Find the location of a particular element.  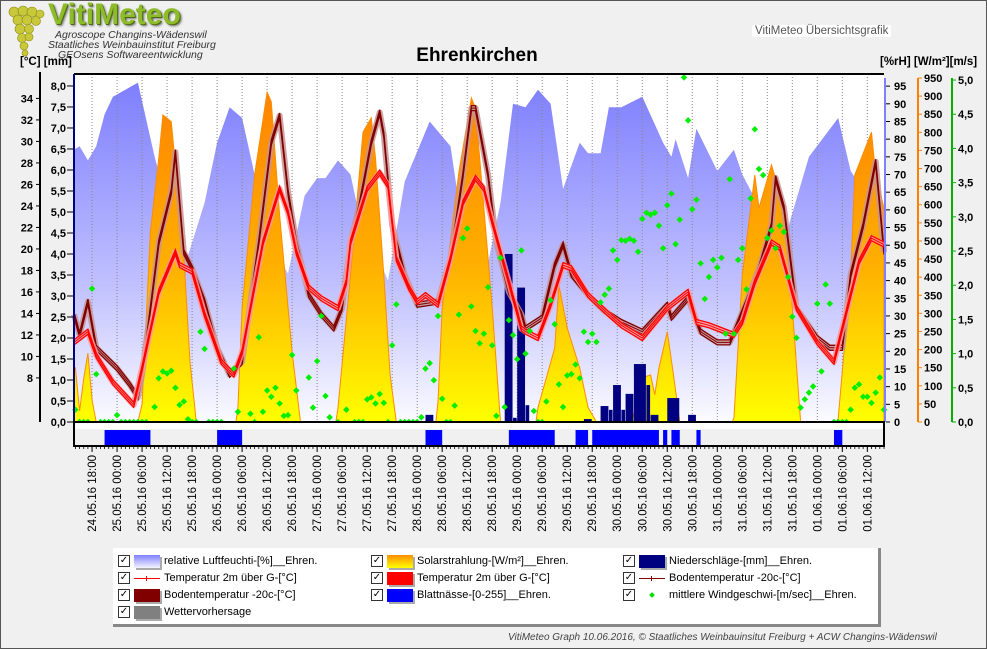

temperature-tick-label: 26 is located at coordinates (27, 185).